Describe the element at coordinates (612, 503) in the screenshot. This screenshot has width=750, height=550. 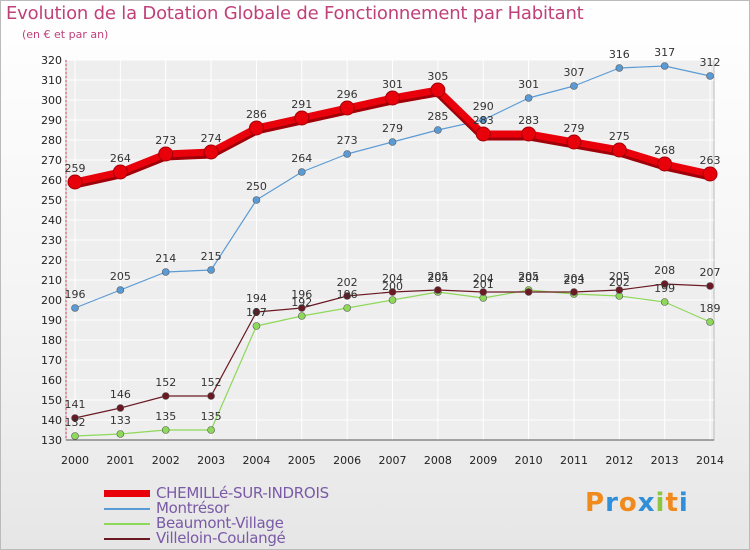
I see `logo-letter: r` at that location.